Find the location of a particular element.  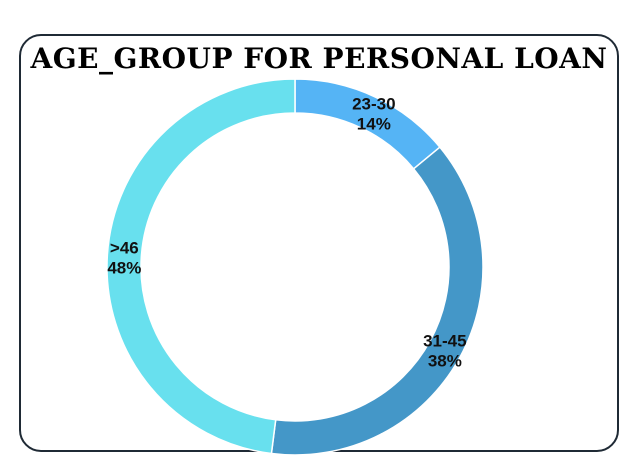

slice-value-label: 48% is located at coordinates (124, 267).